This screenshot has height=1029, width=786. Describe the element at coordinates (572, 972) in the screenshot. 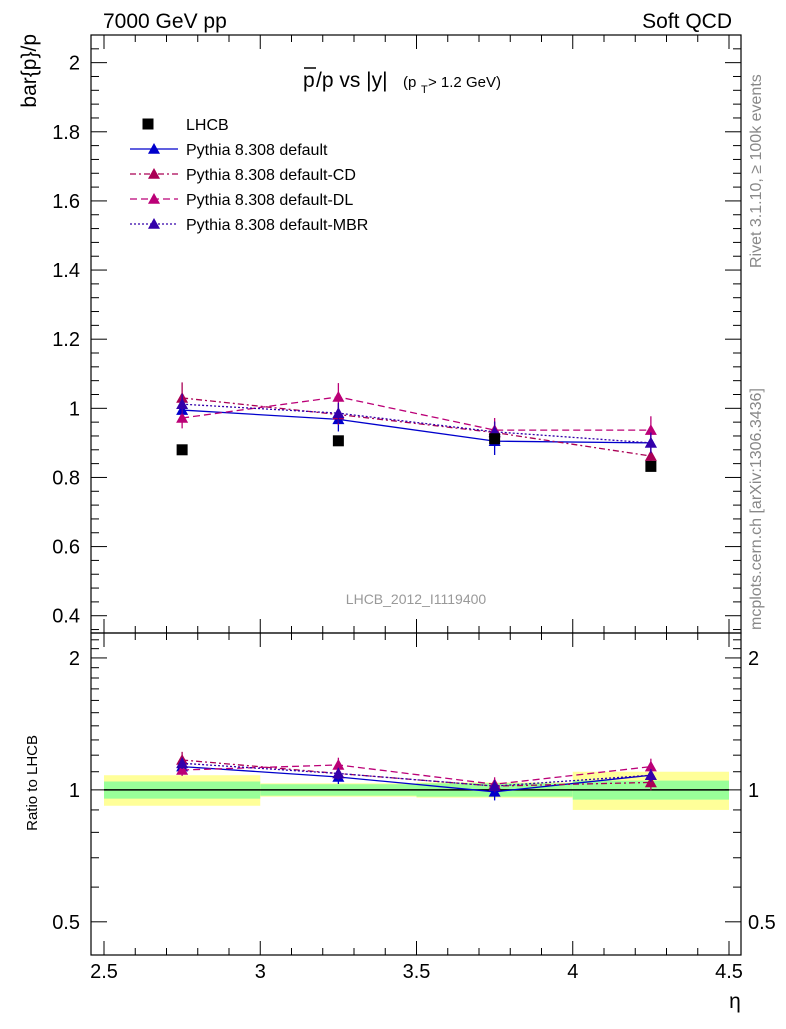

I see `x-tick-label-3: 4` at that location.